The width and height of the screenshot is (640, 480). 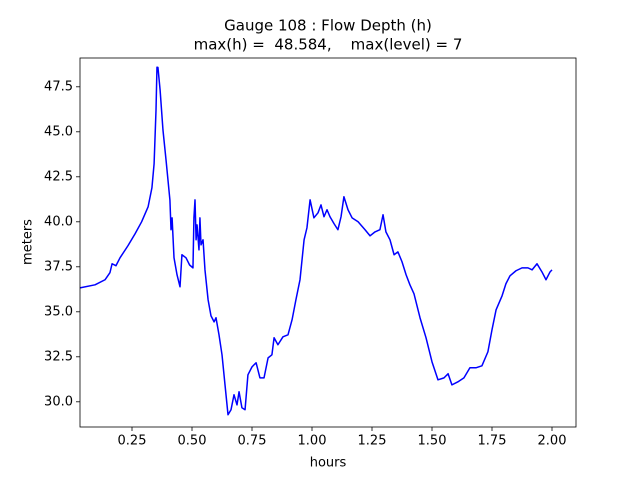 What do you see at coordinates (328, 26) in the screenshot?
I see `chart-title: Gauge 108 : Flow Depth (h)` at bounding box center [328, 26].